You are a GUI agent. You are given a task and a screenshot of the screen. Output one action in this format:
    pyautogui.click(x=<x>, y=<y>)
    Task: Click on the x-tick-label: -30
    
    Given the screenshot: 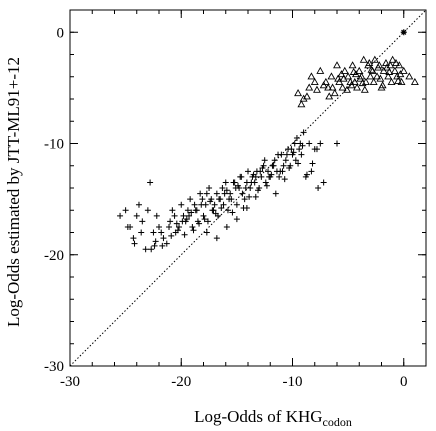 What is the action you would take?
    pyautogui.click(x=70, y=382)
    